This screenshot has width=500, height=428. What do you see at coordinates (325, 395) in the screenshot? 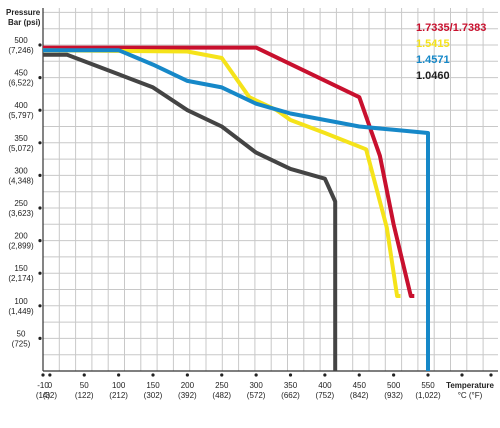
I see `x-tick-sublabel: (752)` at bounding box center [325, 395].